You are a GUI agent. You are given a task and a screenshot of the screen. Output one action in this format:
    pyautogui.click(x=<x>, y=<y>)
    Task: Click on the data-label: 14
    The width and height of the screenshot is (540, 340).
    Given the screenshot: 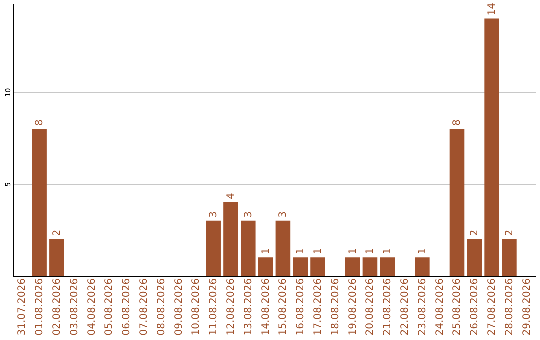 What is the action you would take?
    pyautogui.click(x=492, y=9)
    